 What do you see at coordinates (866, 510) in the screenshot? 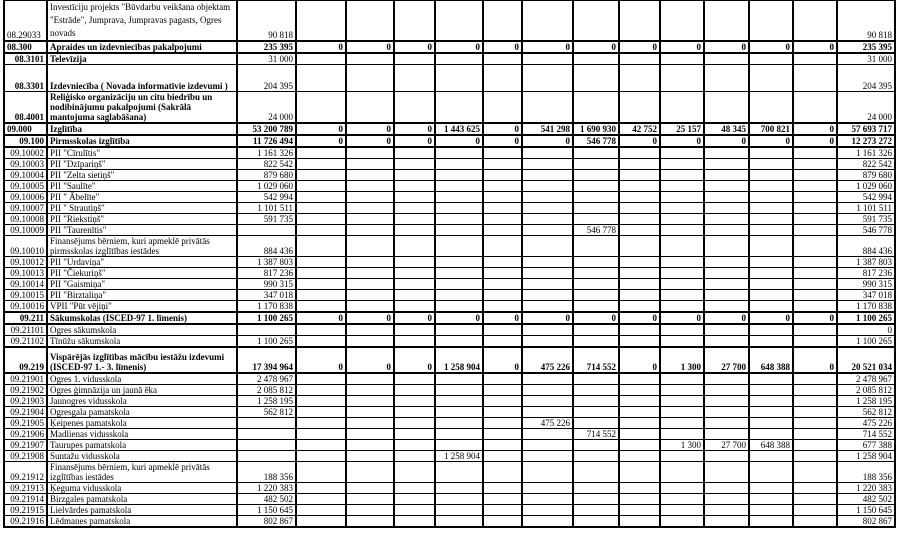
I see `row-total-cell: 1 150 645` at bounding box center [866, 510].